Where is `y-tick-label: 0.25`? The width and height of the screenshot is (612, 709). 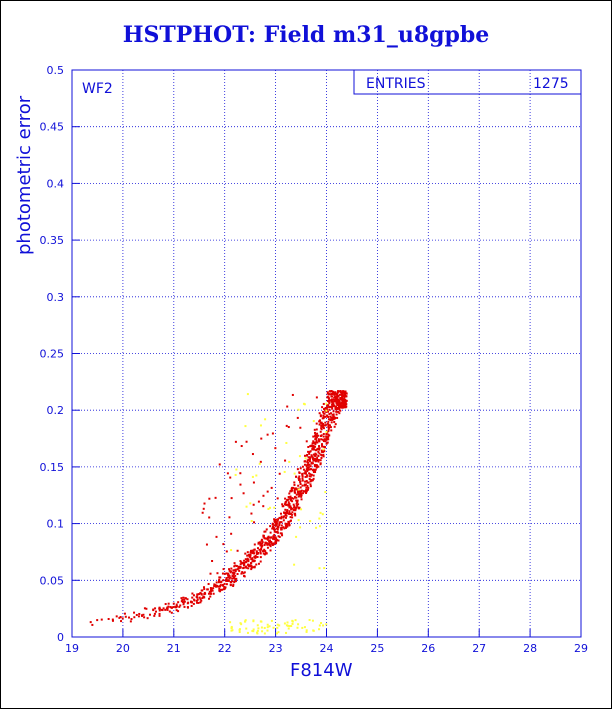 y-tick-label: 0.25 is located at coordinates (52, 354).